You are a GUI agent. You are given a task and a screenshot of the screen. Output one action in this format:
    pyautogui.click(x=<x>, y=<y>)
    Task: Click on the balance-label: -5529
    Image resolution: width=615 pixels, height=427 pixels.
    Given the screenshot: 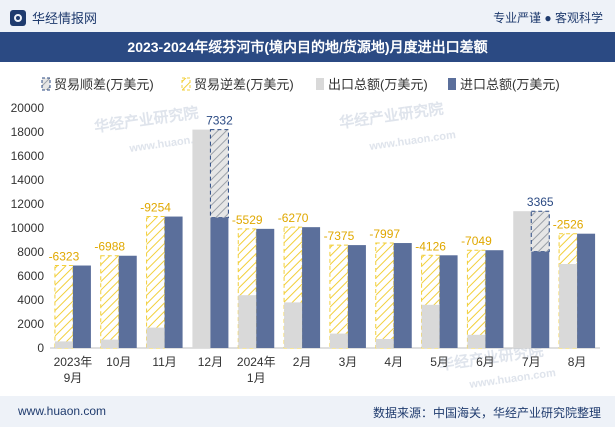 What is the action you would take?
    pyautogui.click(x=247, y=220)
    